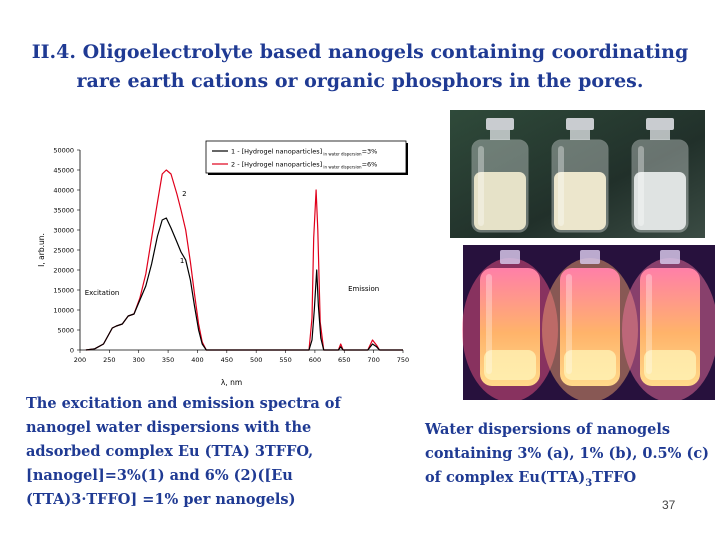  Describe the element at coordinates (63, 291) in the screenshot. I see `y-tick-label: 15000` at that location.